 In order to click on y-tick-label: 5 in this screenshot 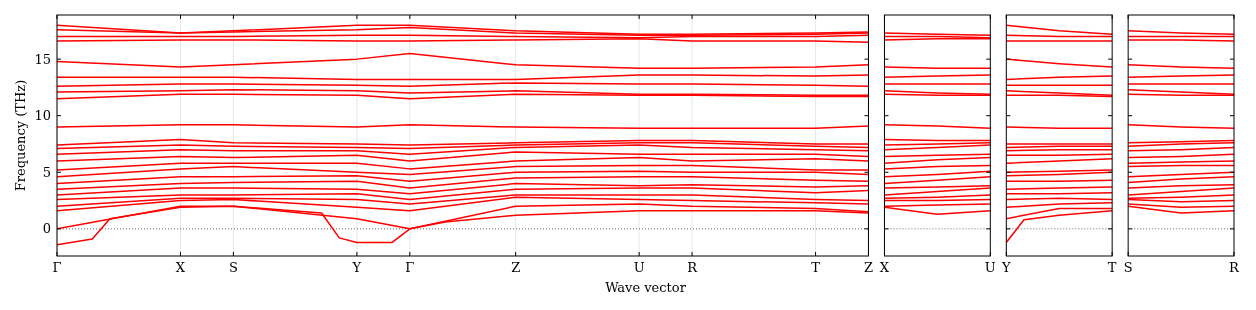, I will do `click(46, 172)`.